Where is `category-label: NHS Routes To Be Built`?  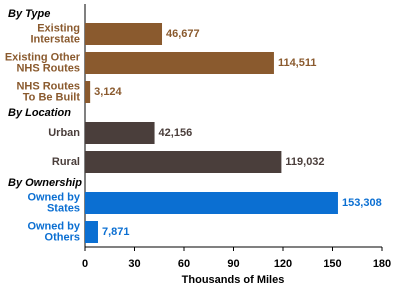
category-label: NHS Routes To Be Built is located at coordinates (48, 91).